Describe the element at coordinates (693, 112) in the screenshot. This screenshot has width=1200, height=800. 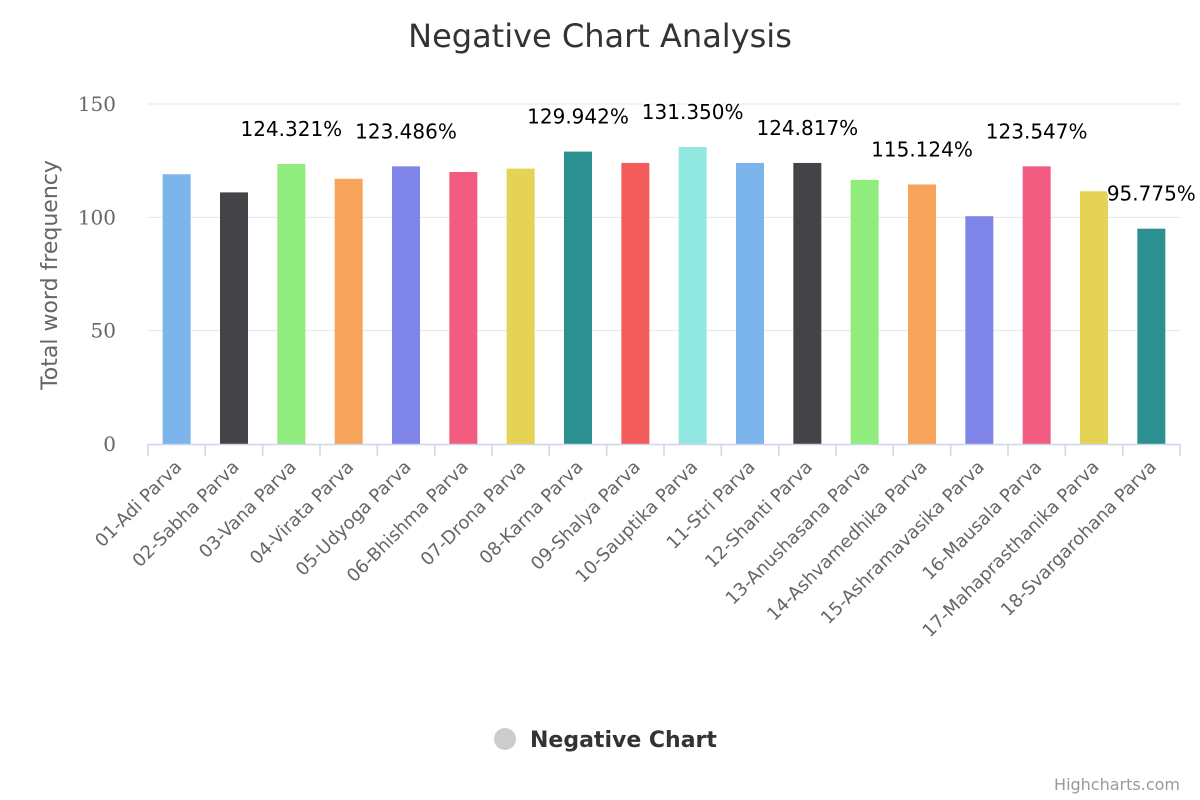
I see `data-label: 131.350%` at that location.